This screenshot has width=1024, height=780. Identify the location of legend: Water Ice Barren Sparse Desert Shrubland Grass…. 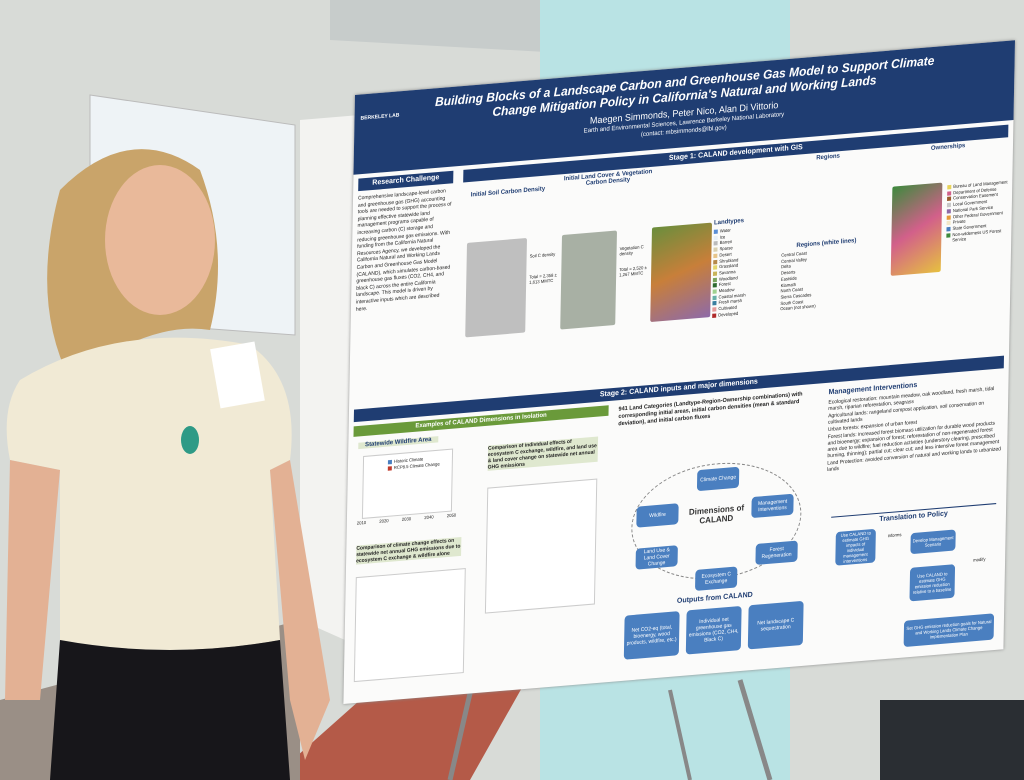
(743, 271).